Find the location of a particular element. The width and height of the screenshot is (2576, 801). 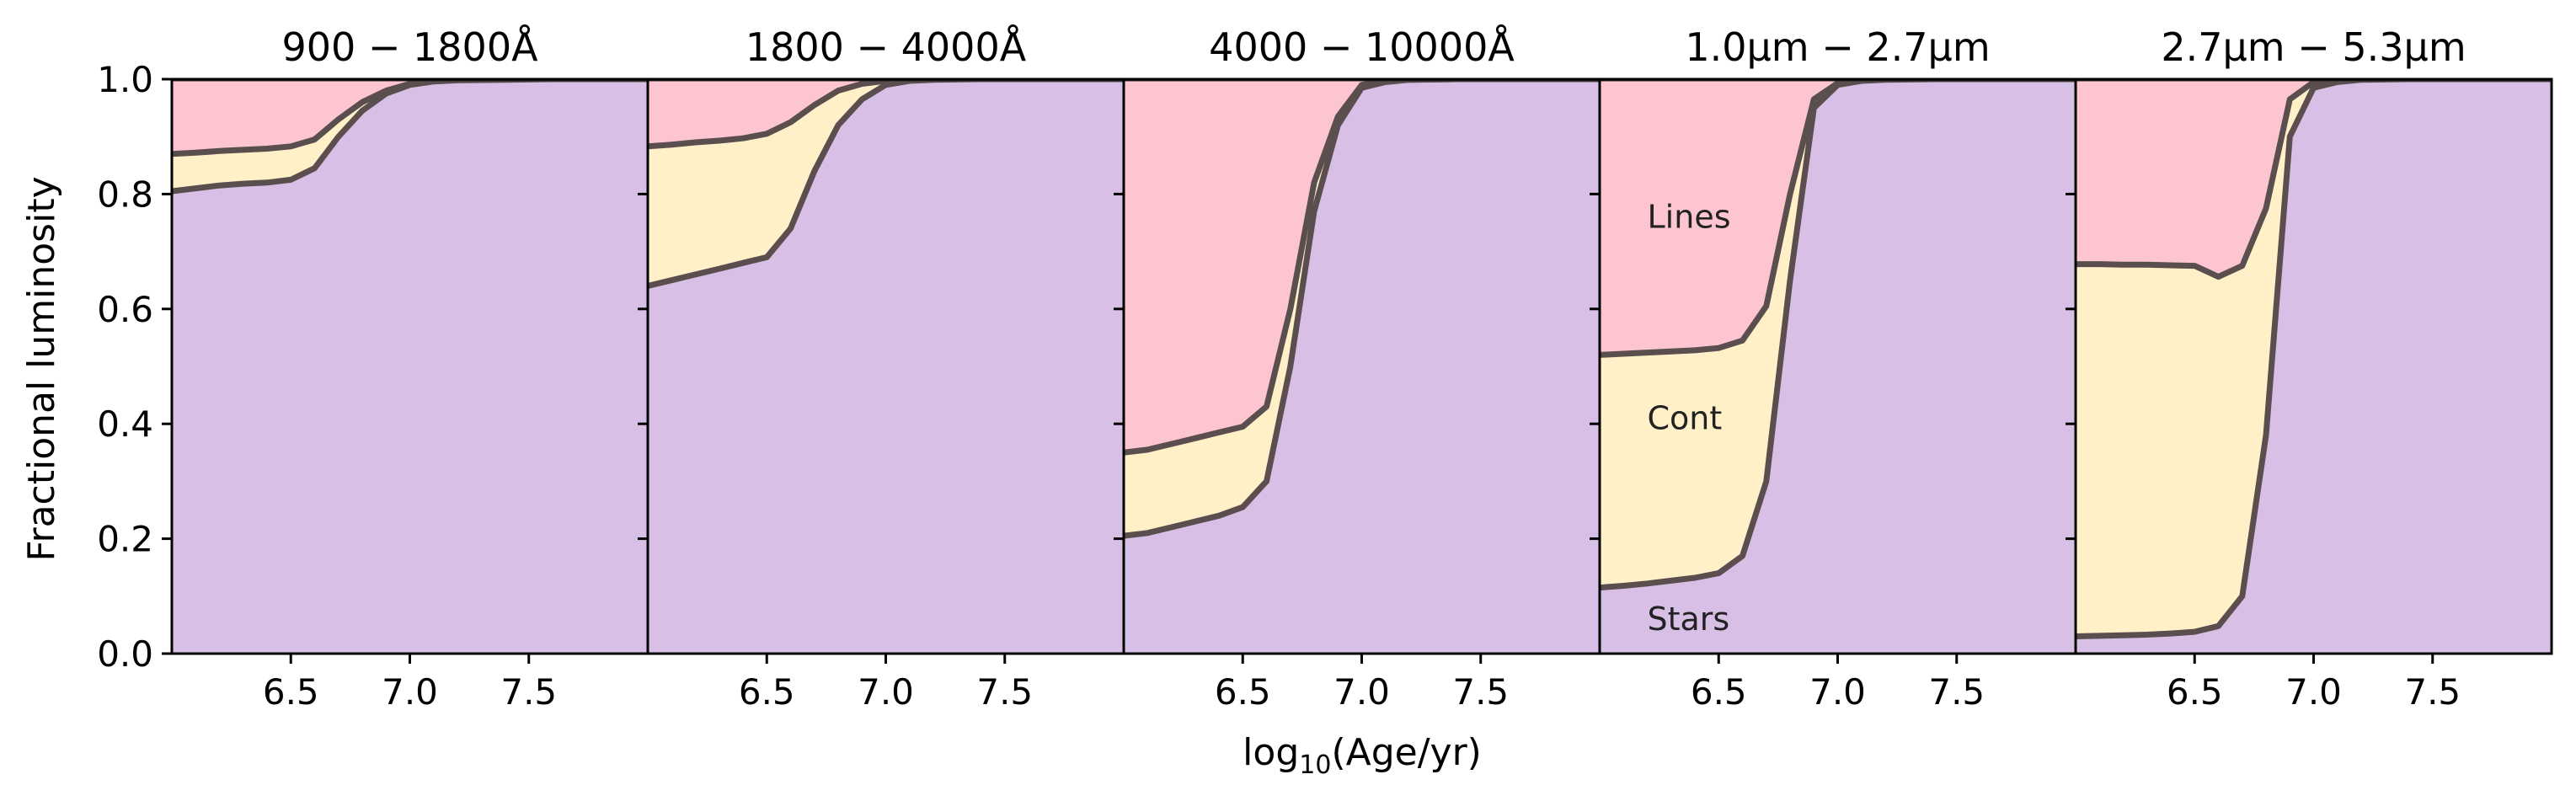

region-annotation: Stars is located at coordinates (1689, 619).